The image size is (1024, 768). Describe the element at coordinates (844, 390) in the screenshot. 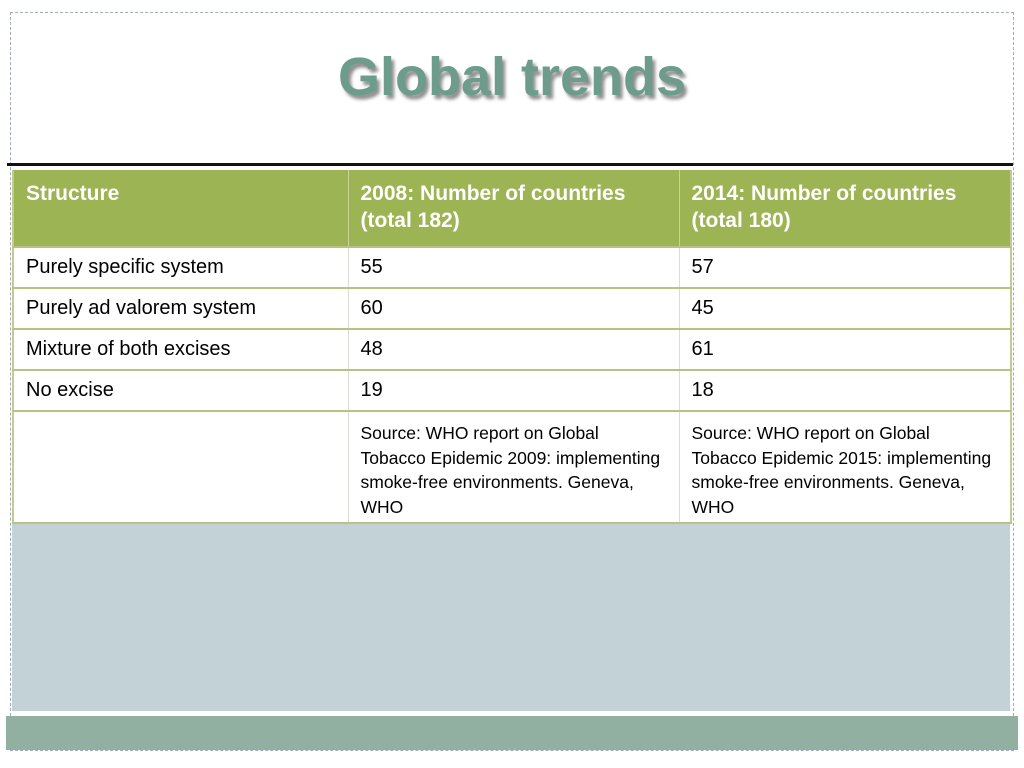

I see `cell-2014-value: 18` at that location.